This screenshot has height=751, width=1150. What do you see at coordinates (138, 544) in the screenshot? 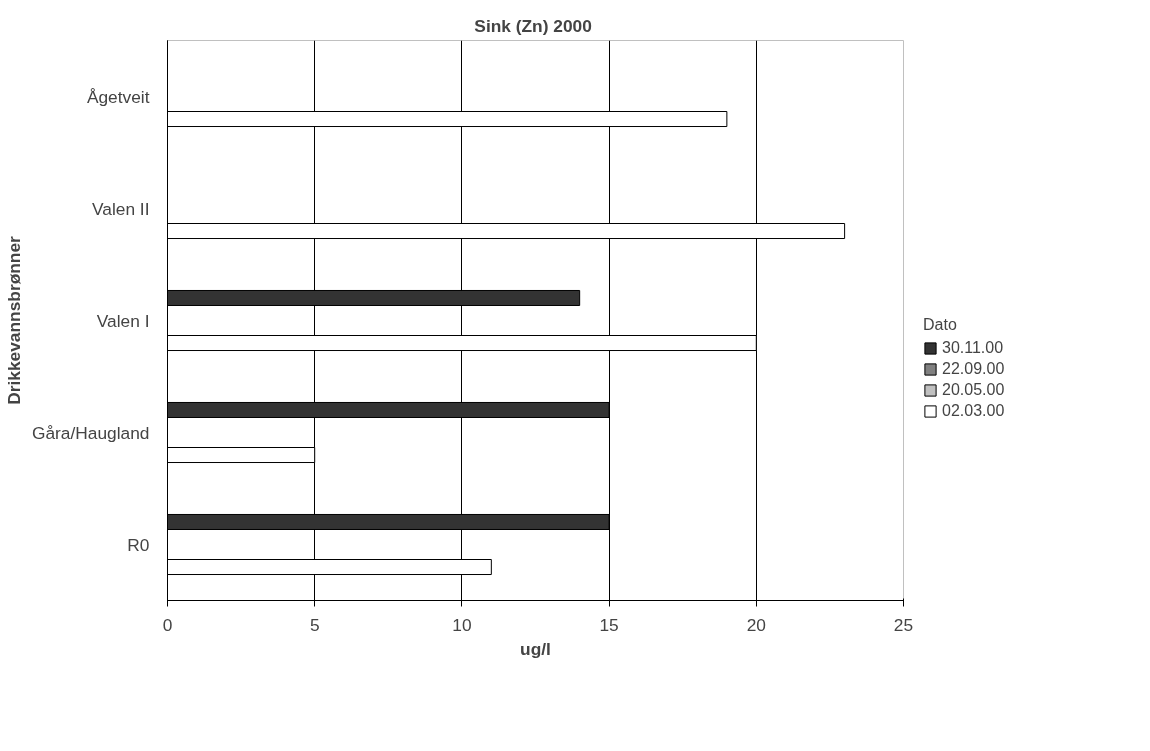
I see `y-tick-label: R0` at bounding box center [138, 544].